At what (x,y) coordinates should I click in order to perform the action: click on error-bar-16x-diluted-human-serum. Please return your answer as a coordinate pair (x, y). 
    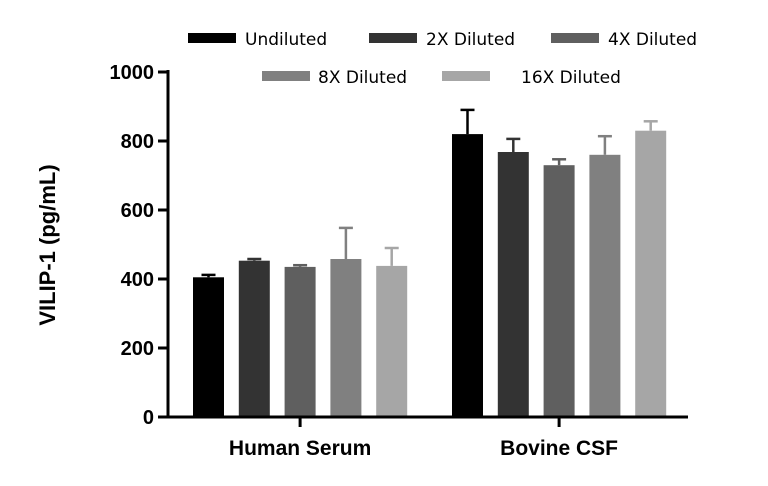
    Looking at the image, I should click on (391, 256).